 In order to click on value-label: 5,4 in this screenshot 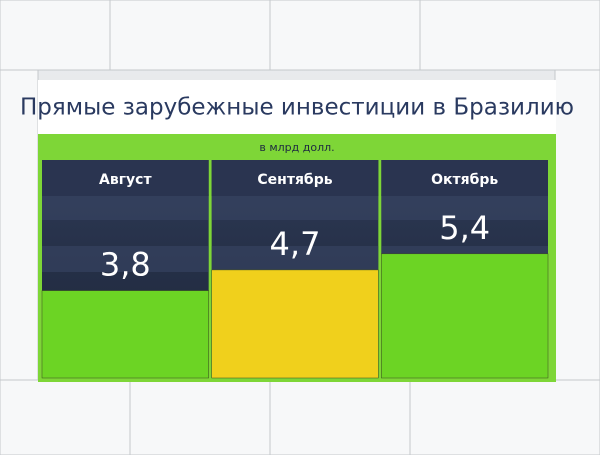, I will do `click(464, 228)`.